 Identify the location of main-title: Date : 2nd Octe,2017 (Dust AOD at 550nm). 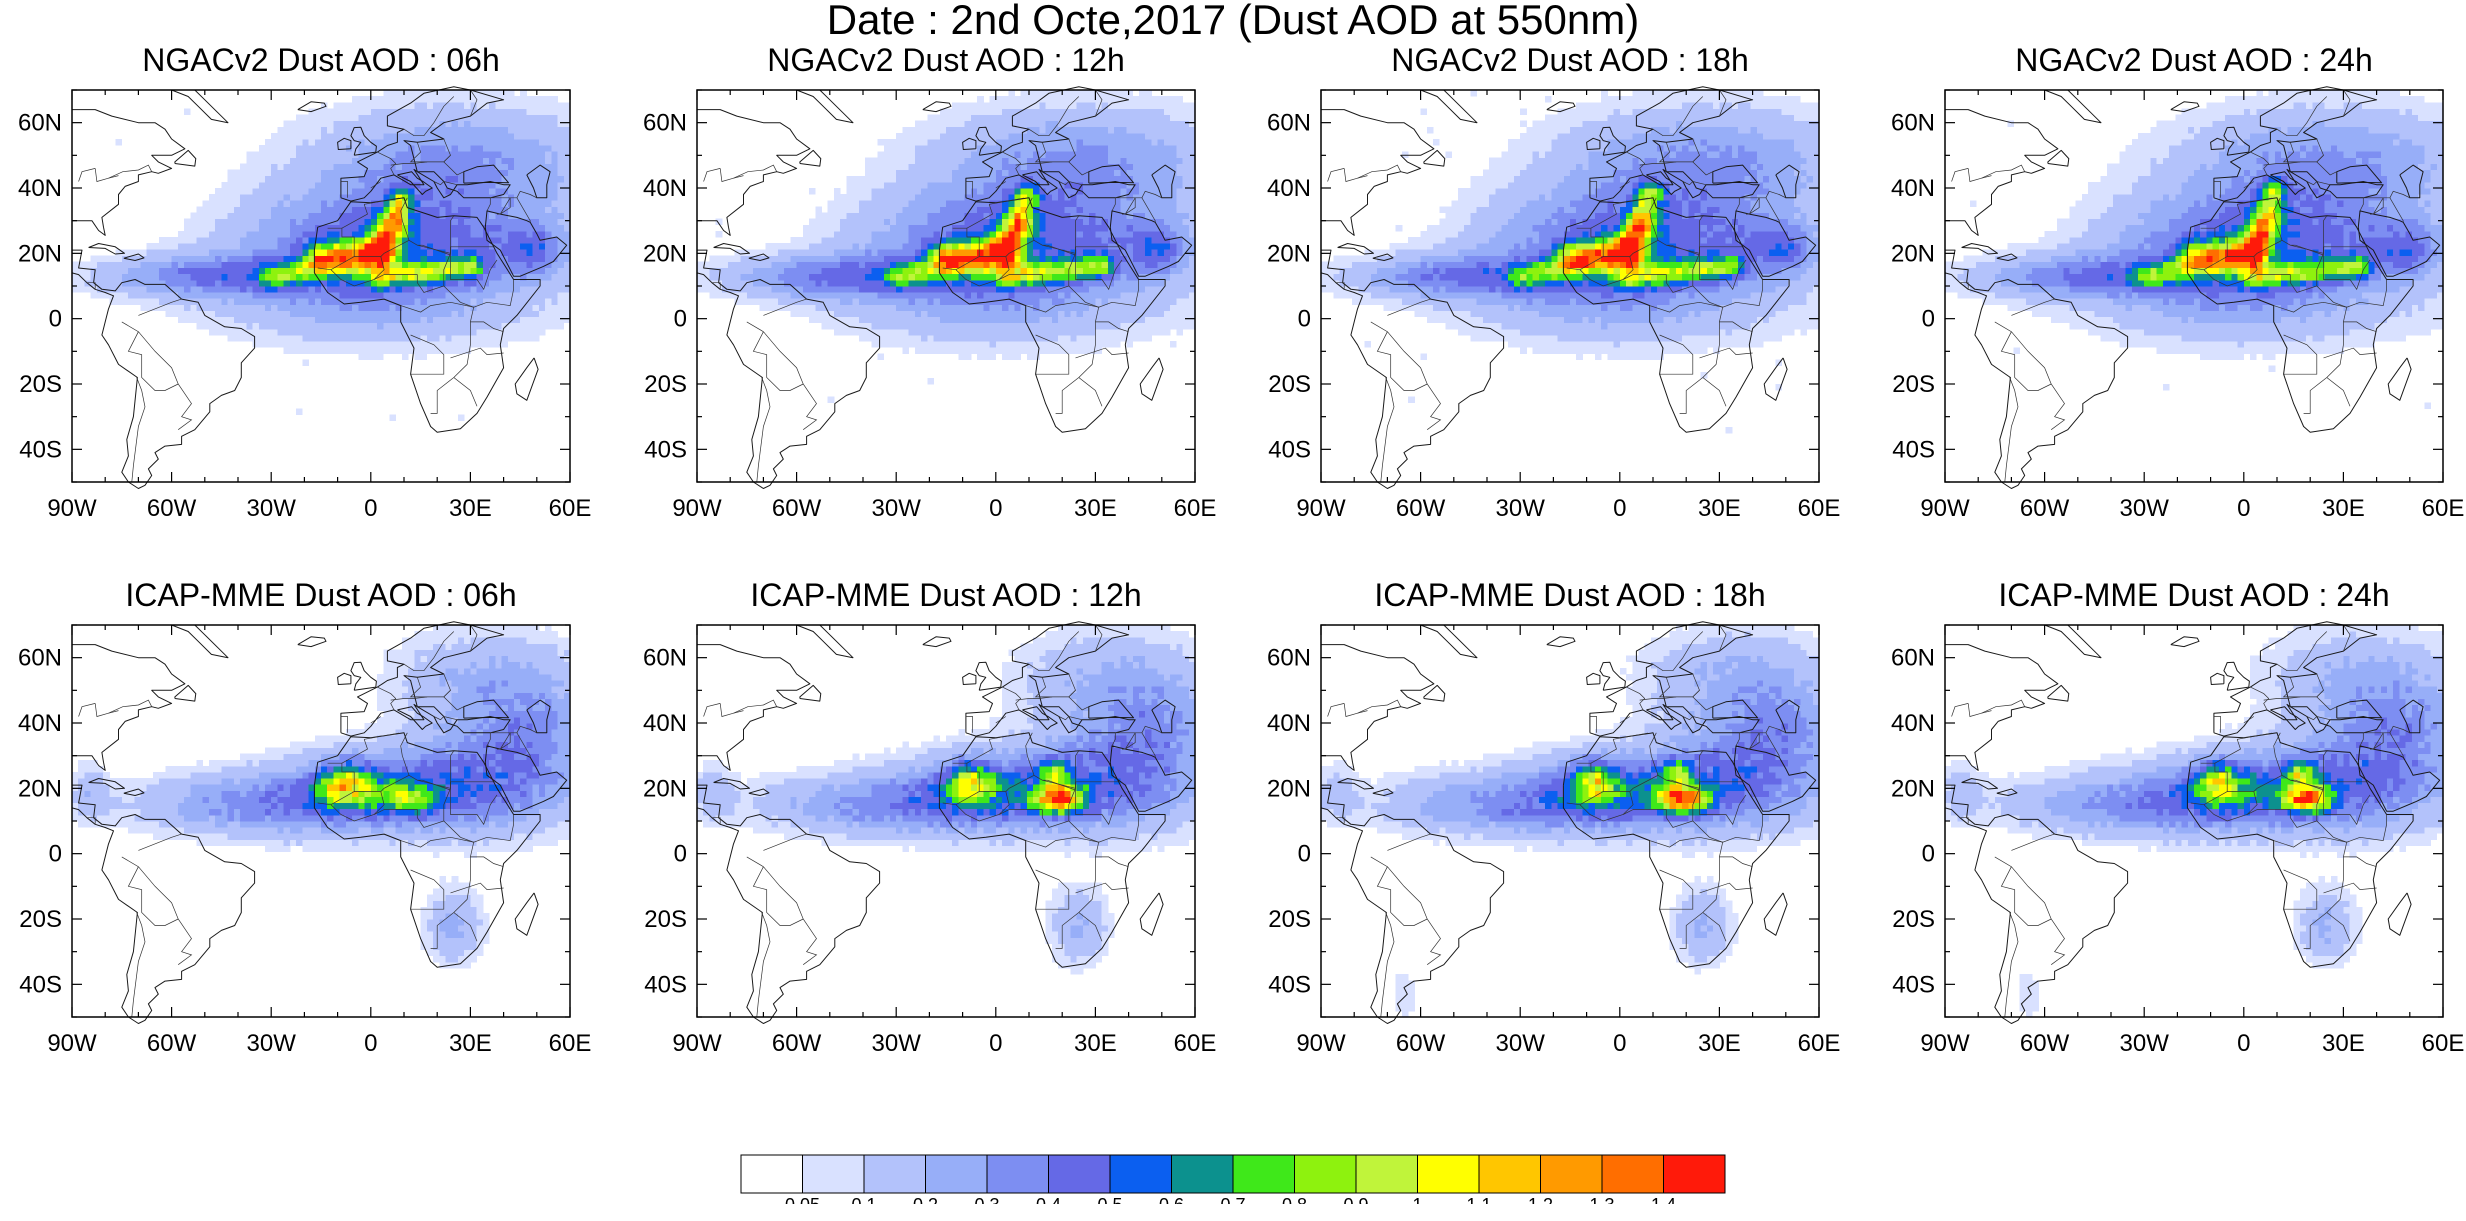
(1233, 21).